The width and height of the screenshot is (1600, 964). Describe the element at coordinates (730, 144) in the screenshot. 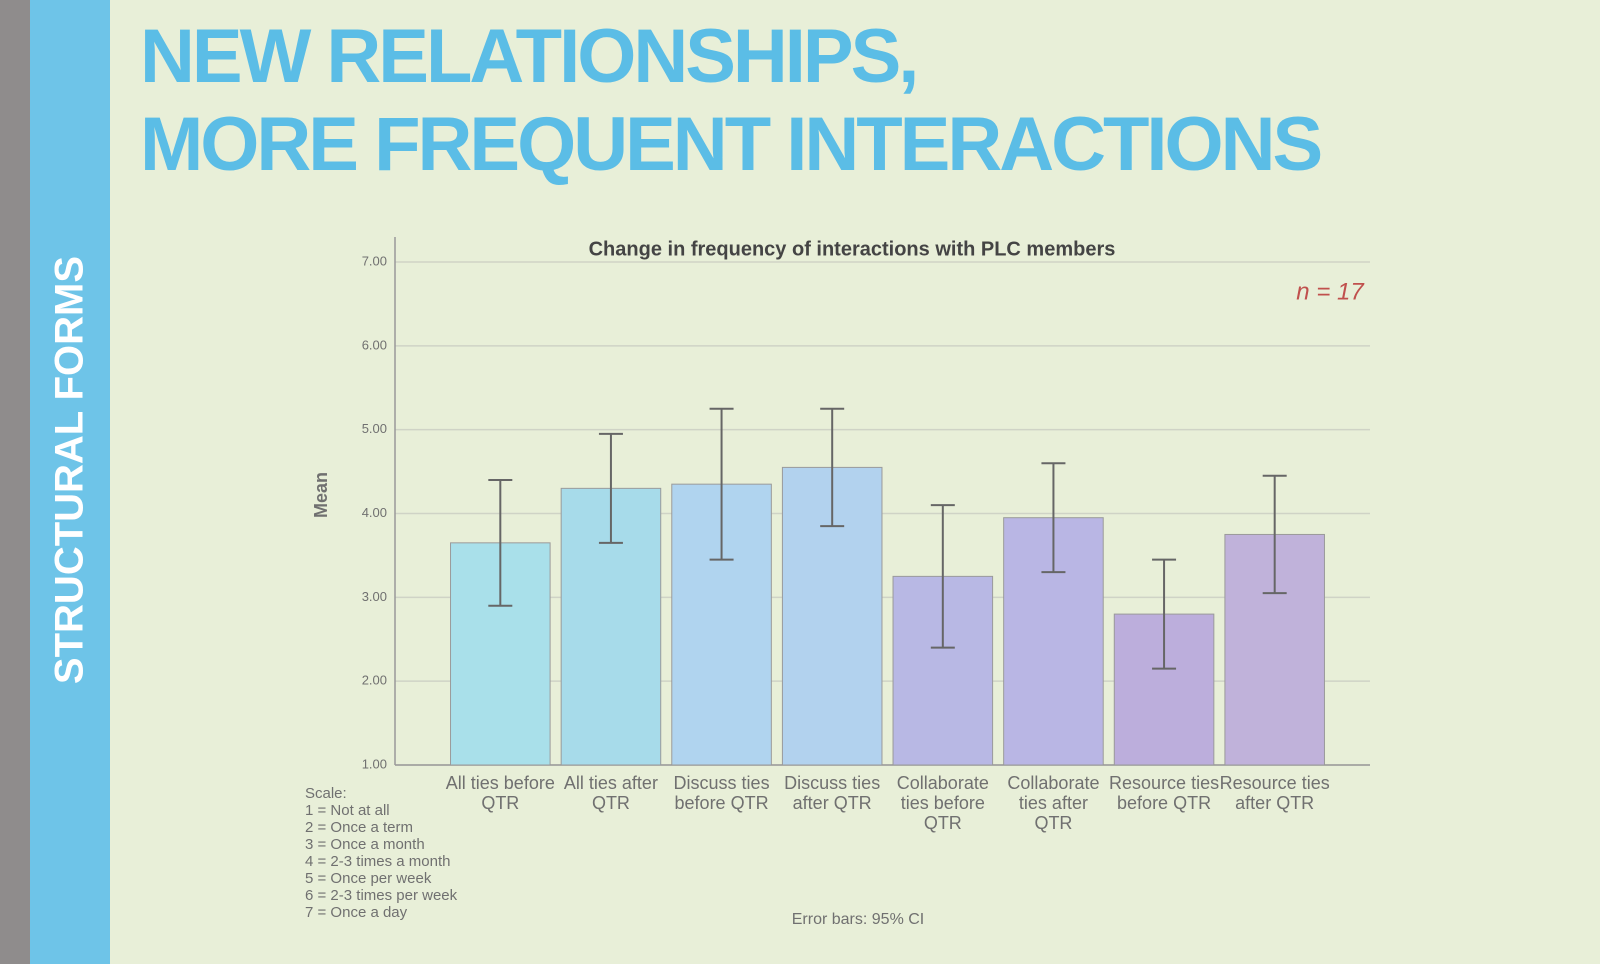

I see `slide-title: MORE FREQUENT INTERACTIONS` at that location.